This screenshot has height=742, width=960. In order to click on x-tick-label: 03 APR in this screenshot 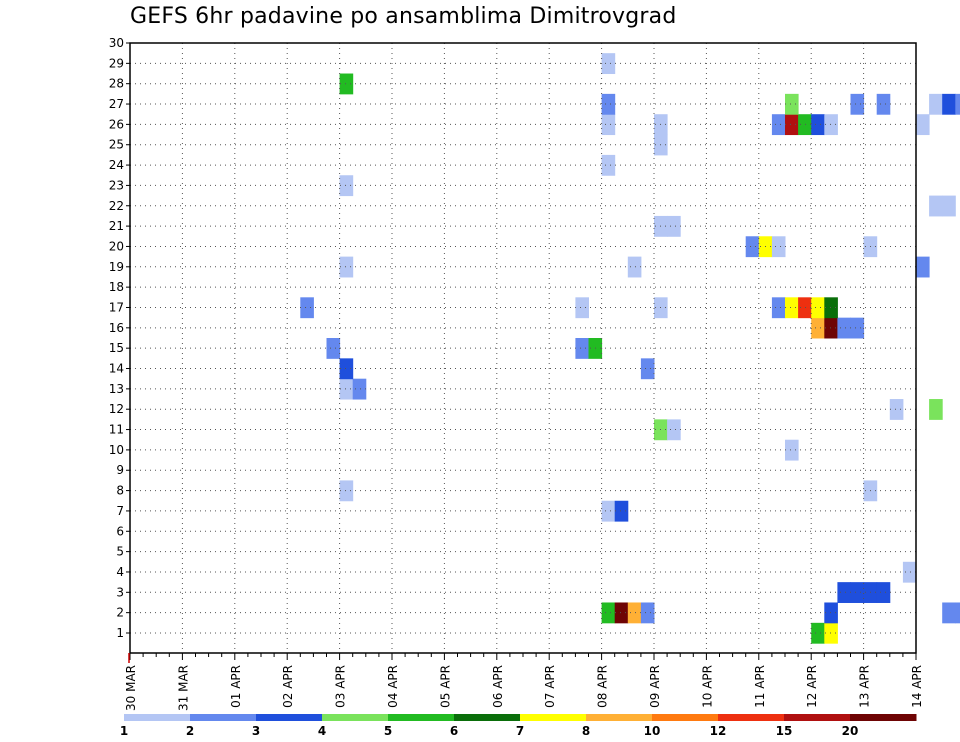, I will do `click(341, 686)`.